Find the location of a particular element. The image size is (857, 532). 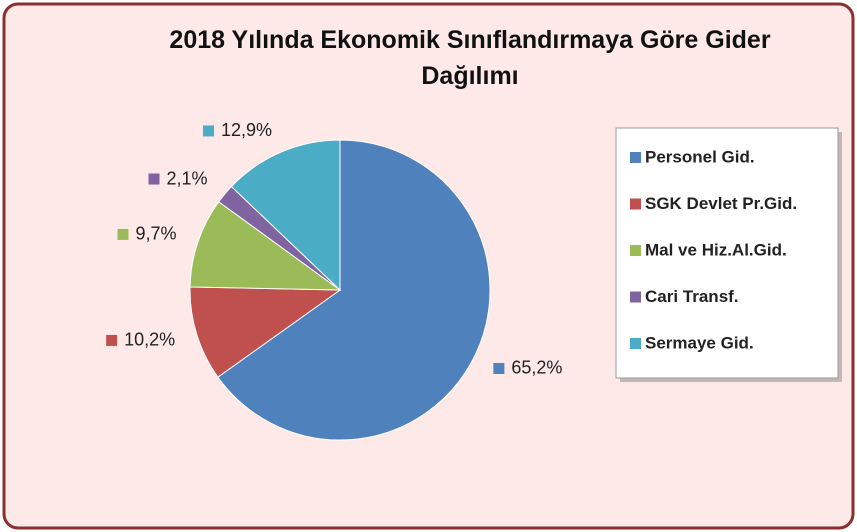

legend-label: Mal ve Hiz.Al.Gid. is located at coordinates (716, 249).